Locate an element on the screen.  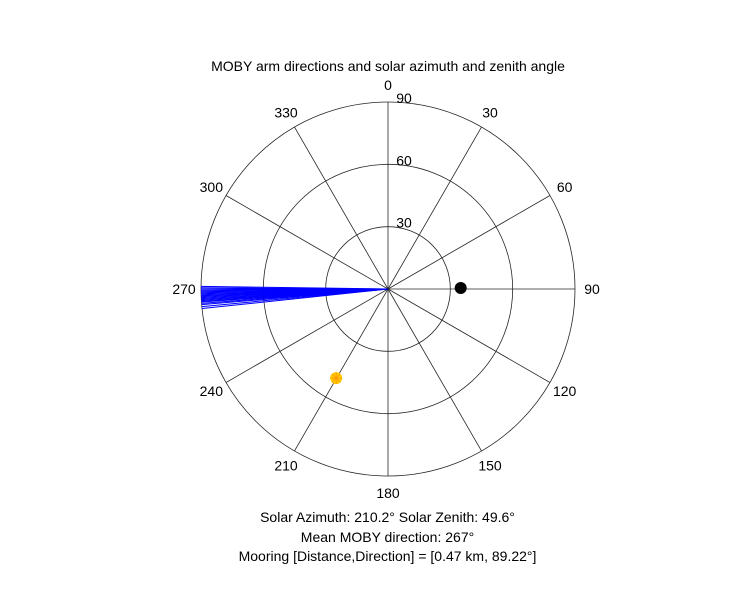
markers is located at coordinates (398, 333).